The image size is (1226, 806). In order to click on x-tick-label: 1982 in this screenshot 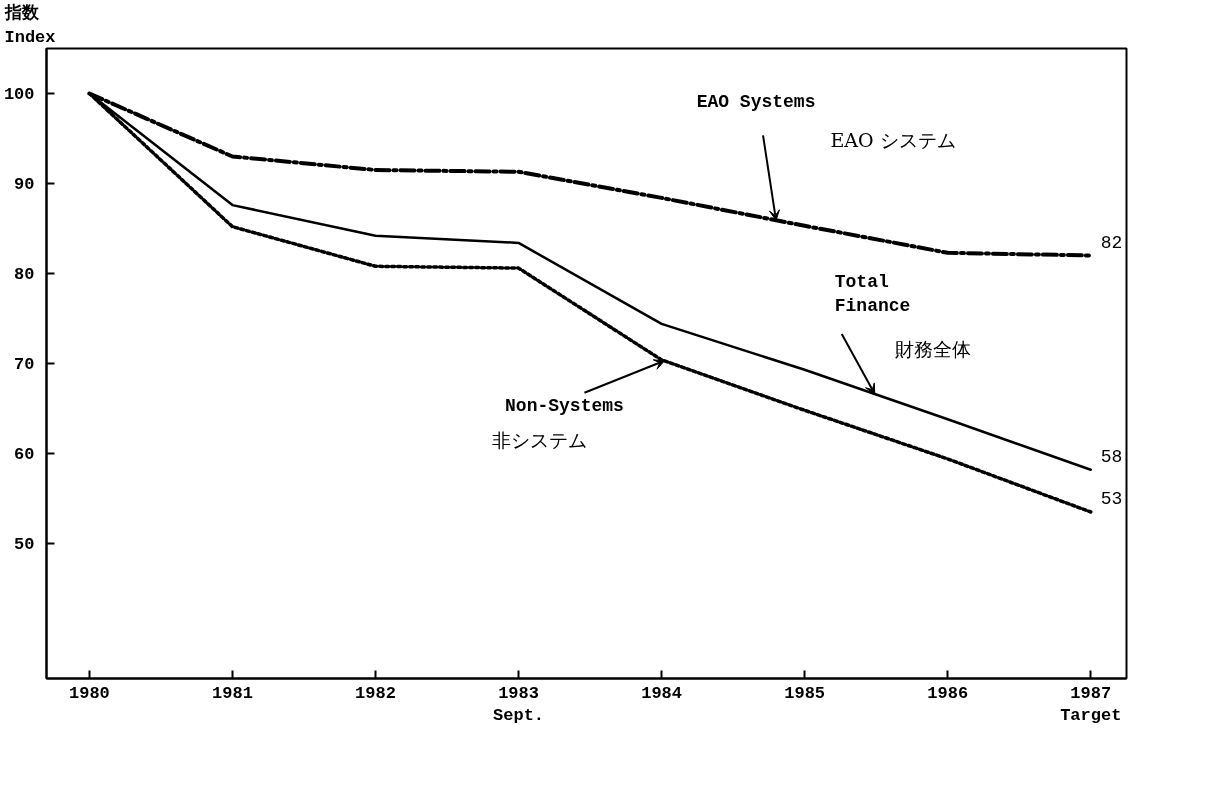, I will do `click(375, 693)`.